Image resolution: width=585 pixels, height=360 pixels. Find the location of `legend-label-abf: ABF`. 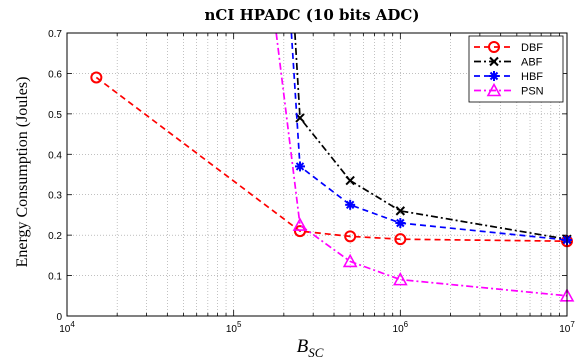

legend-label-abf: ABF is located at coordinates (532, 63).